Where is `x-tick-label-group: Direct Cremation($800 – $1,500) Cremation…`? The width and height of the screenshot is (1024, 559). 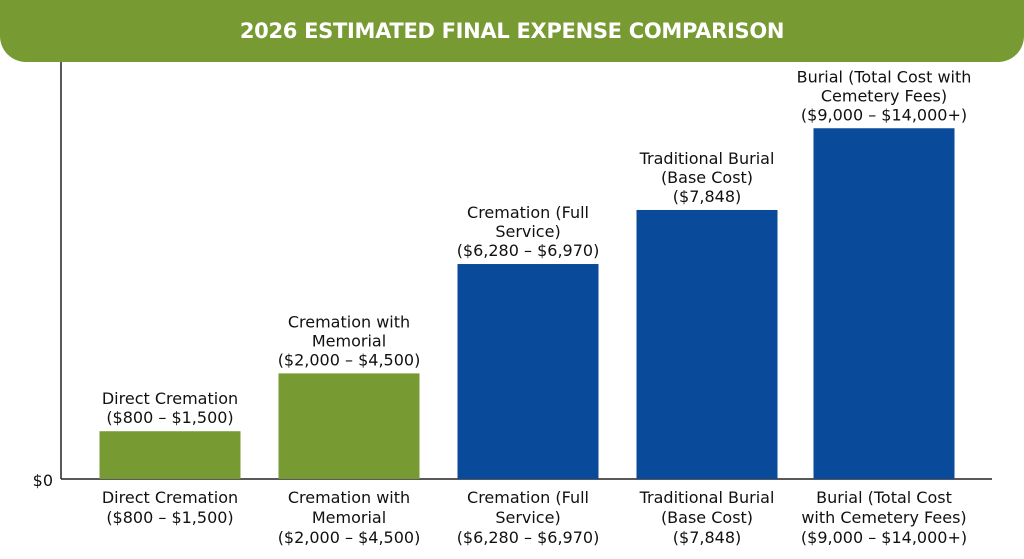
x-tick-label-group: Direct Cremation($800 – $1,500) Cremation… is located at coordinates (534, 517).